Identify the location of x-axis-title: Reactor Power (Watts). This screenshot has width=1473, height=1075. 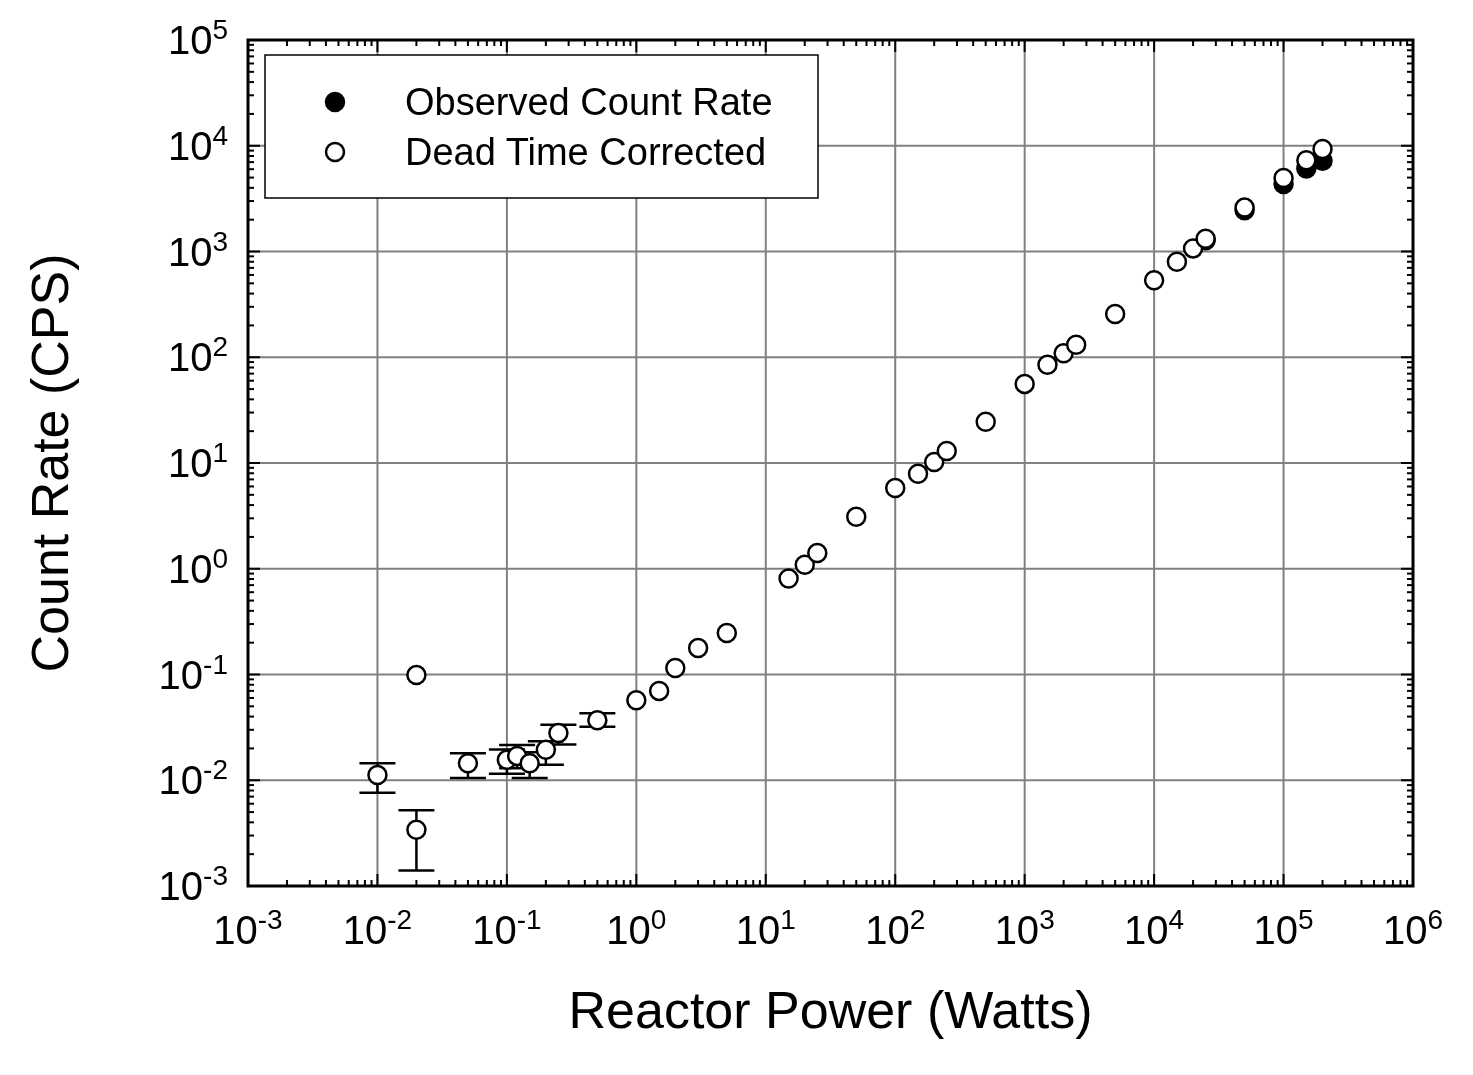
(830, 1010).